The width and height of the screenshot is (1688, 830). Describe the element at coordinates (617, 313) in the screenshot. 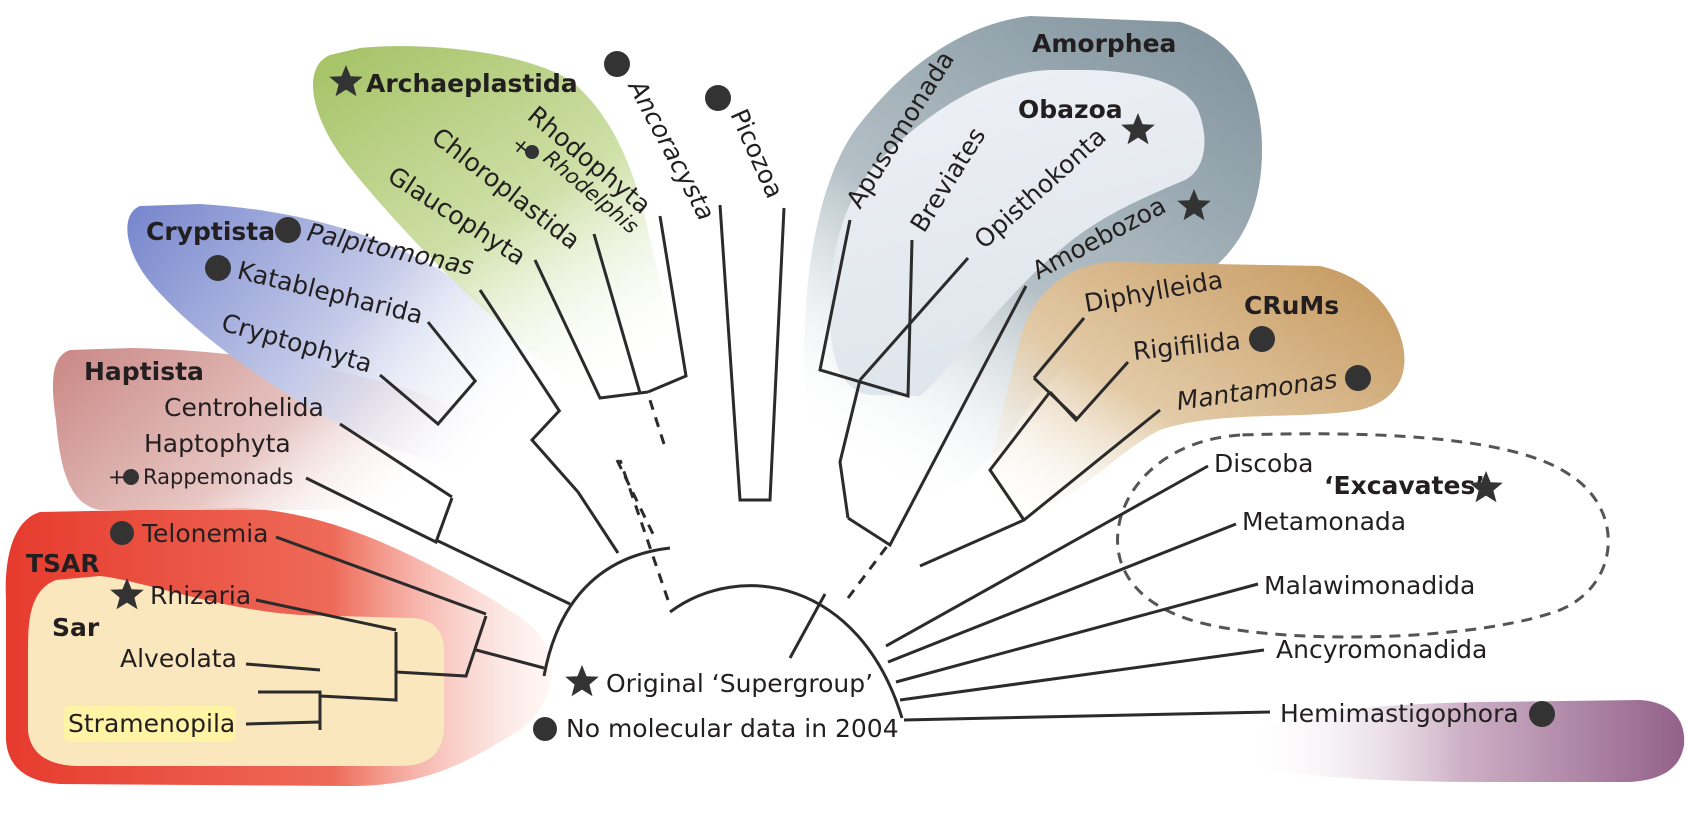

I see `branch-chloroplastida` at that location.